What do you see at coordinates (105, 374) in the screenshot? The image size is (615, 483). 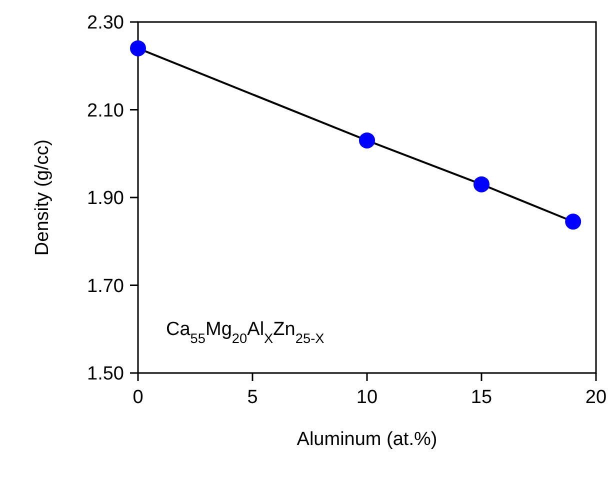 I see `y-tick-label: 1.50` at bounding box center [105, 374].